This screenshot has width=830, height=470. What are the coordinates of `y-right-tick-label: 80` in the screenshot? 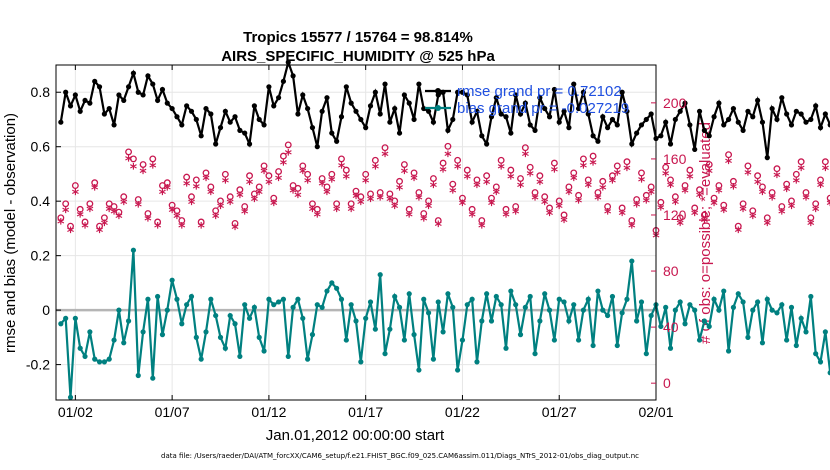 It's located at (671, 271).